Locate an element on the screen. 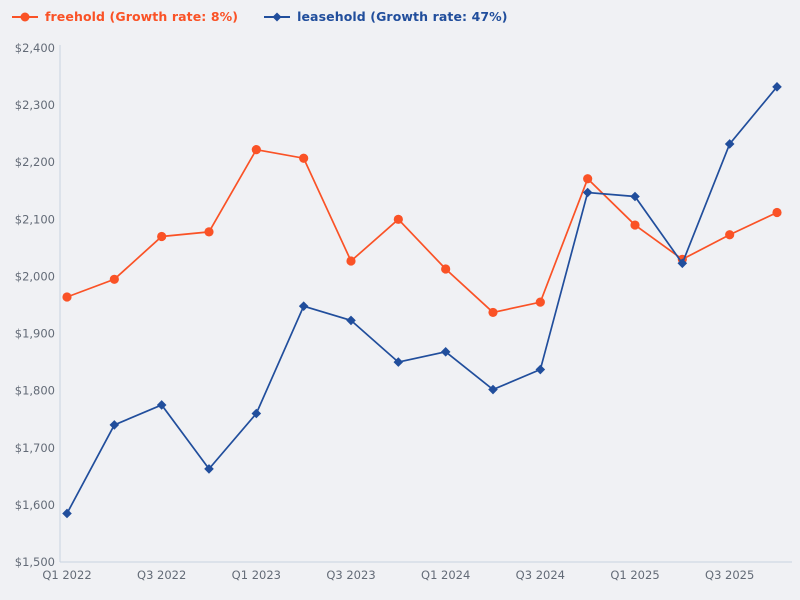 Image resolution: width=800 pixels, height=600 pixels. x-tick-label: Q1 2023 is located at coordinates (256, 575).